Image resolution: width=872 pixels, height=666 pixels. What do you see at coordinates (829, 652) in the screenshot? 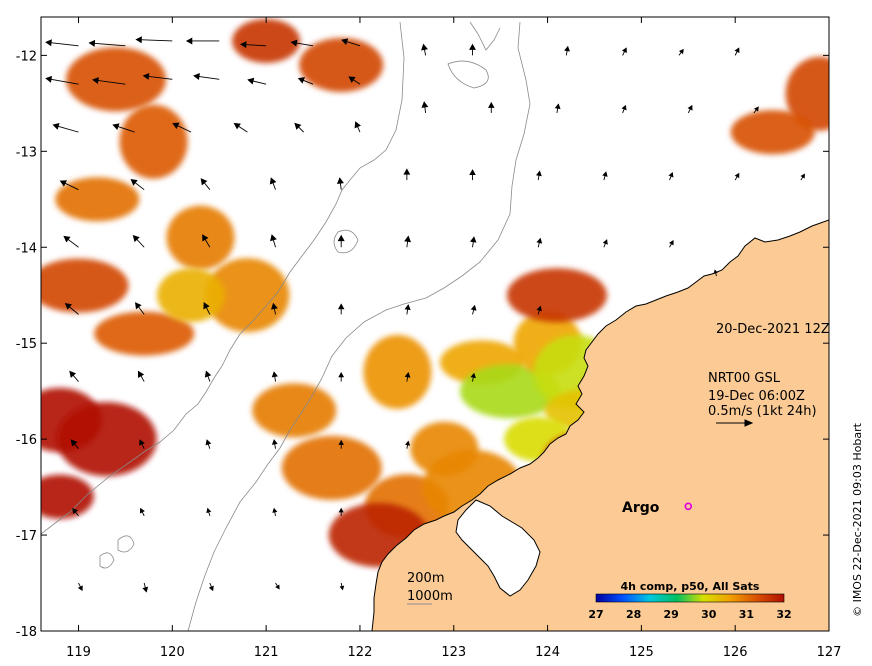
I see `x-tick-label: 127` at bounding box center [829, 652].